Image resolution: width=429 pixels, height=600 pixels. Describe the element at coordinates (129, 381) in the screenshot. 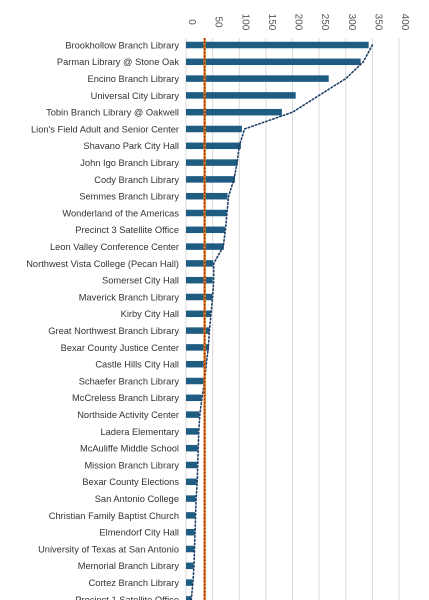

I see `category-label: Schaefer Branch Library` at that location.